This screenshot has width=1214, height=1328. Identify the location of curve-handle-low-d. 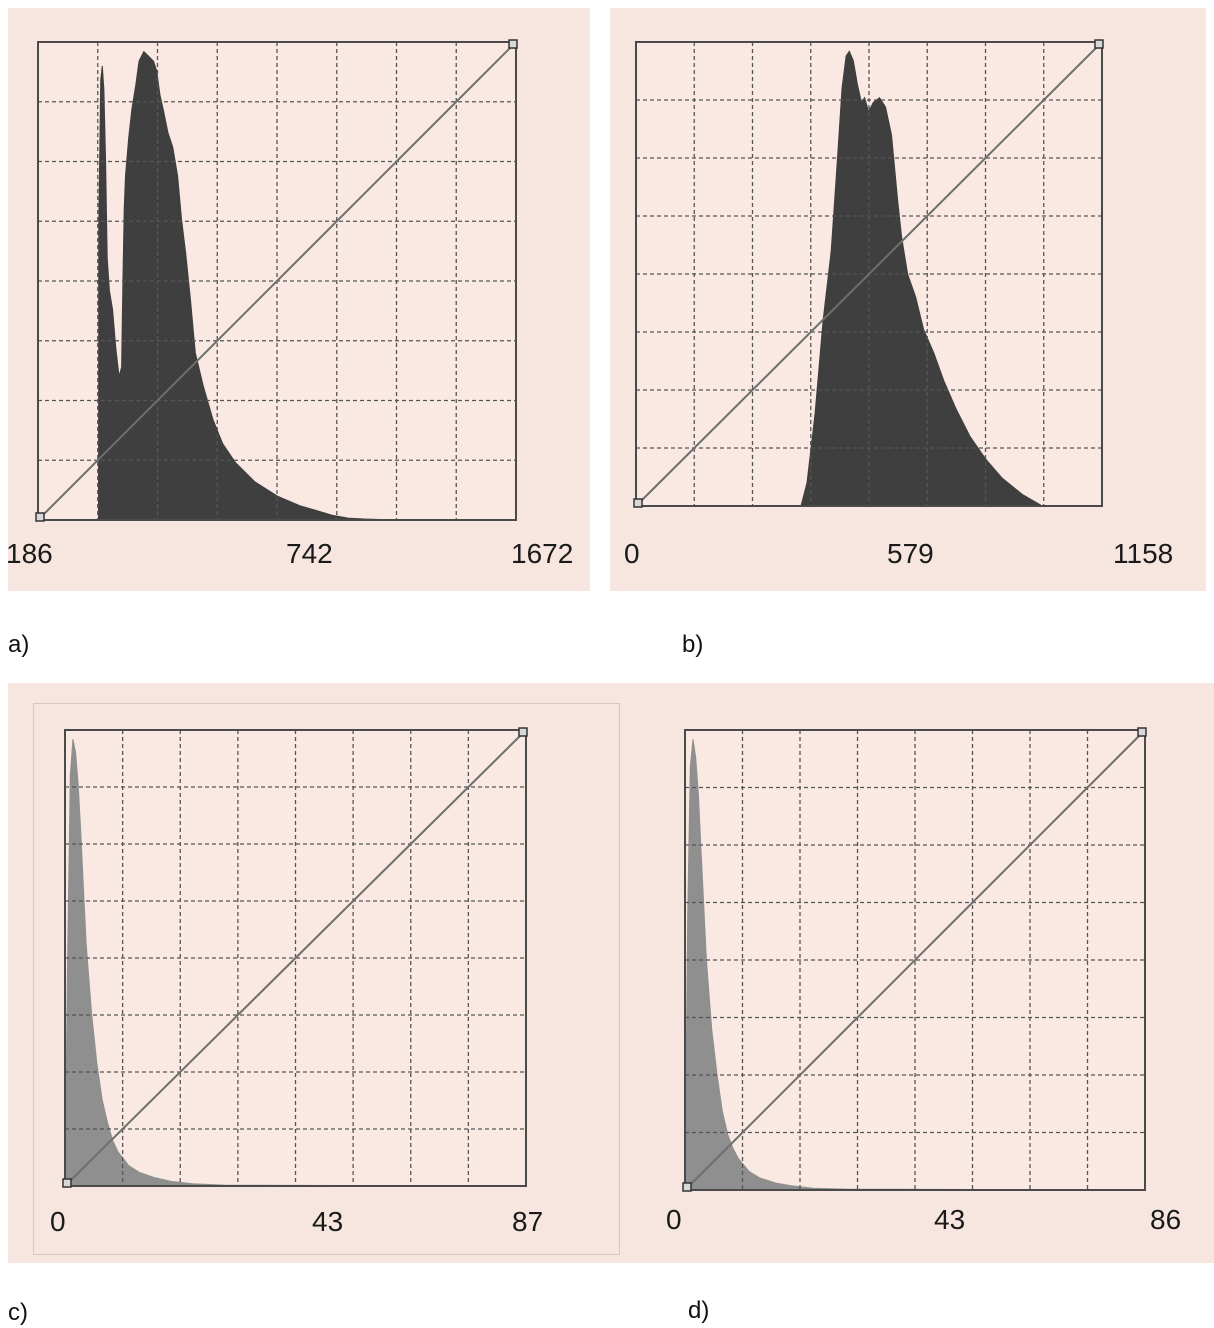
(687, 1187).